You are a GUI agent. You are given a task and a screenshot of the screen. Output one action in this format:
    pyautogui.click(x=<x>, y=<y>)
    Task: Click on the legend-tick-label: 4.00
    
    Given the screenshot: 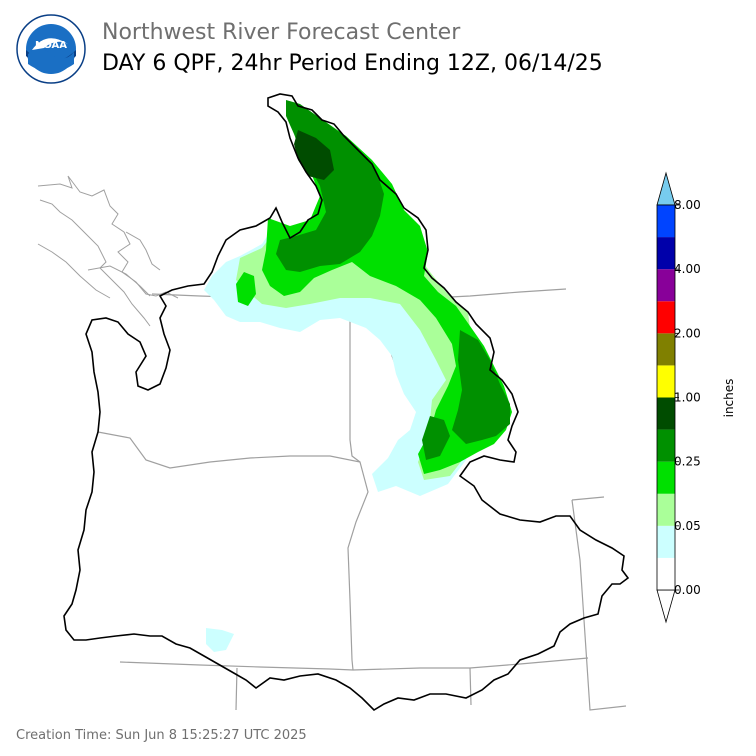 What is the action you would take?
    pyautogui.click(x=687, y=269)
    